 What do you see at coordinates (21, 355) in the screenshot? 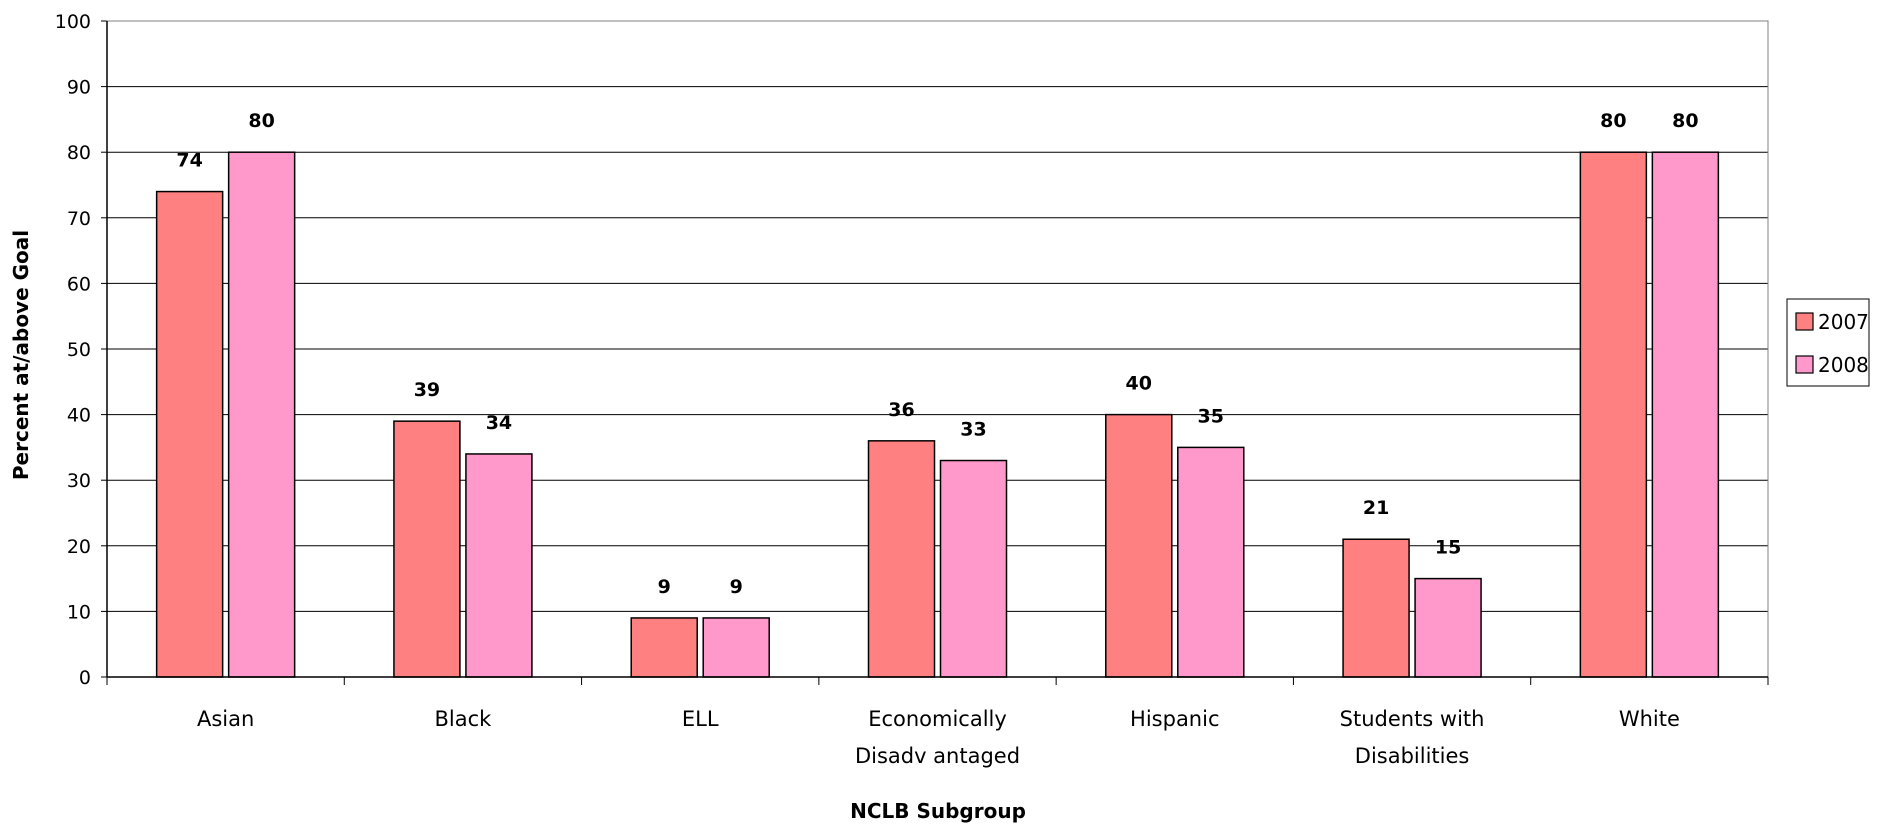
I see `y-axis-title: Percent at/above Goal` at bounding box center [21, 355].